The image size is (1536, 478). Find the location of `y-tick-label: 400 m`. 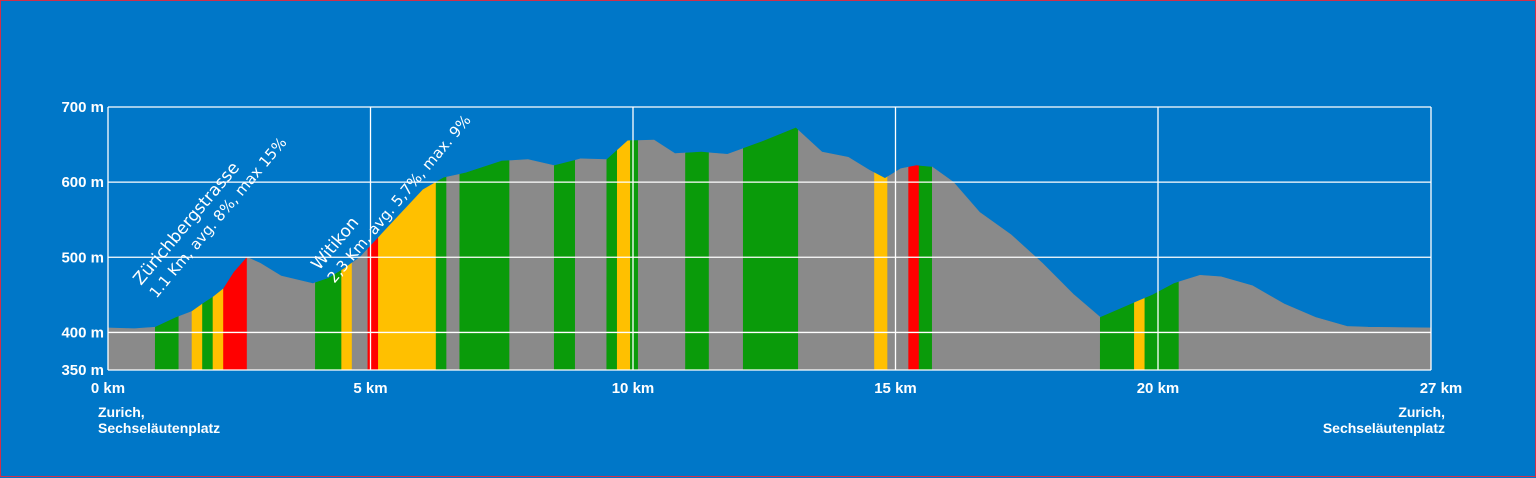

y-tick-label: 400 m is located at coordinates (82, 332).